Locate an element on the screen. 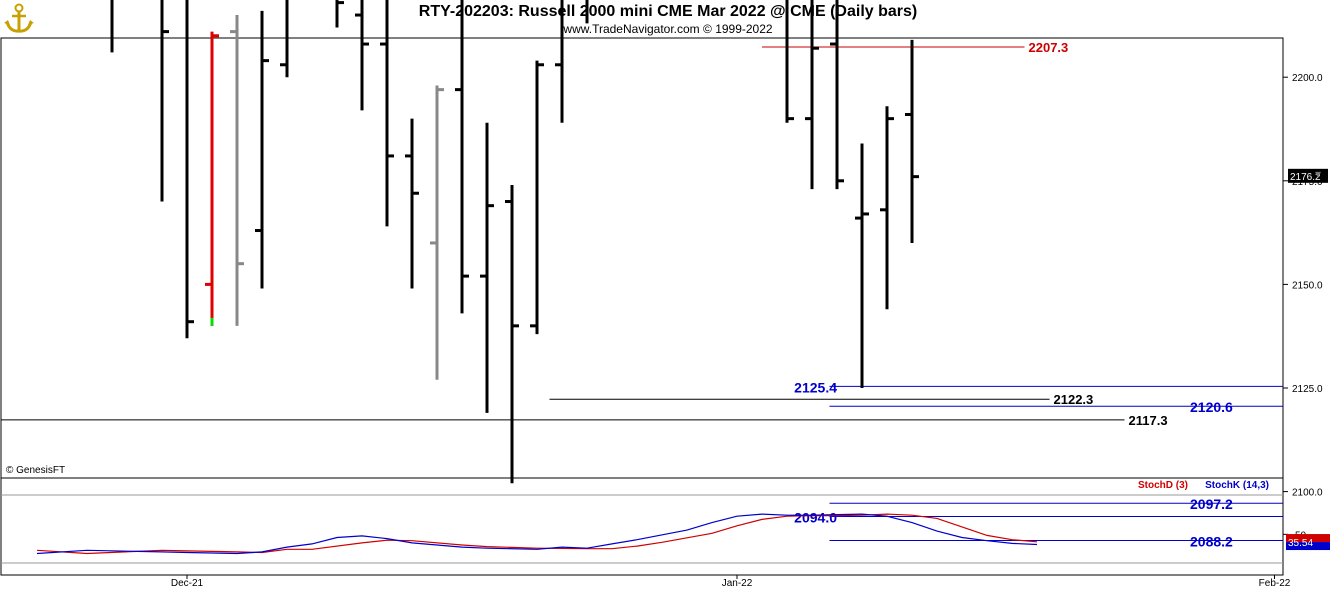  stochastic-panel: 50StochD (3)StochK (14,3)35.54 is located at coordinates (665, 522).